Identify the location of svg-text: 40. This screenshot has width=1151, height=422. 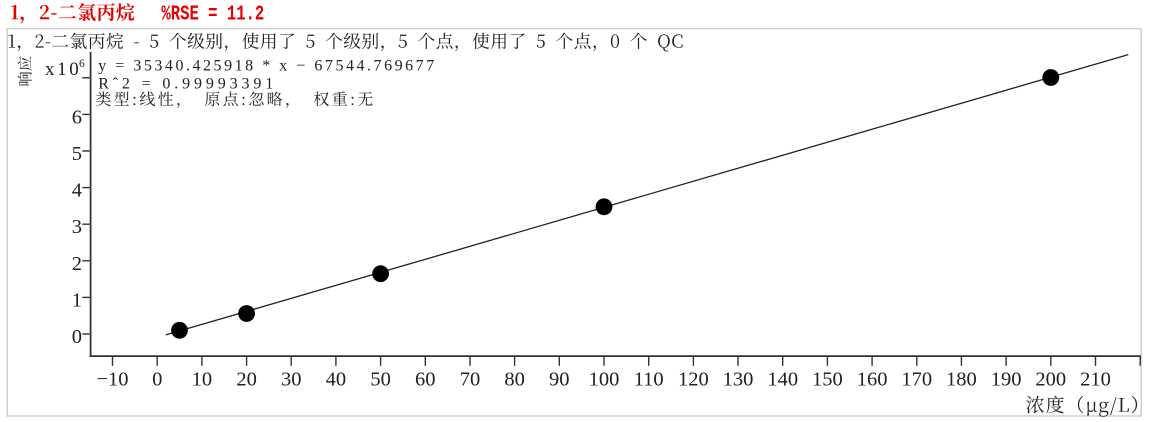
(336, 380).